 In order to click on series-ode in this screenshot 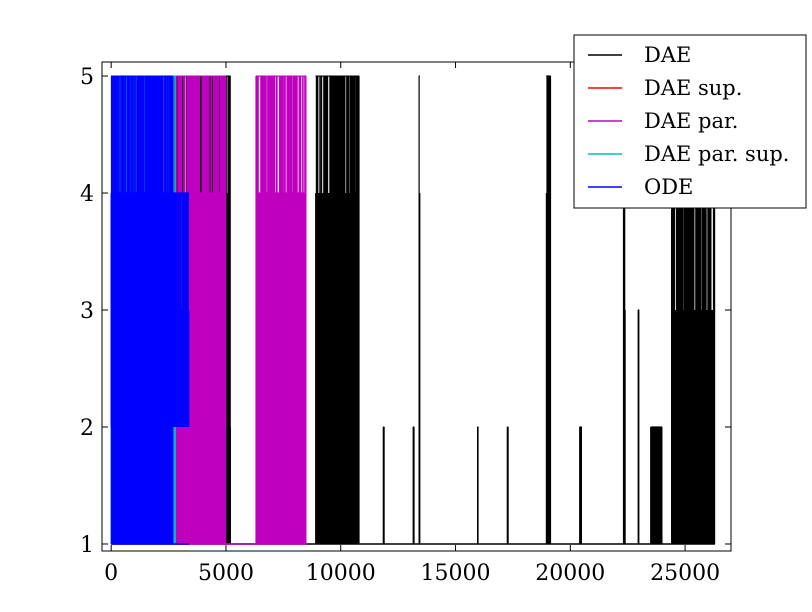, I will do `click(150, 310)`.